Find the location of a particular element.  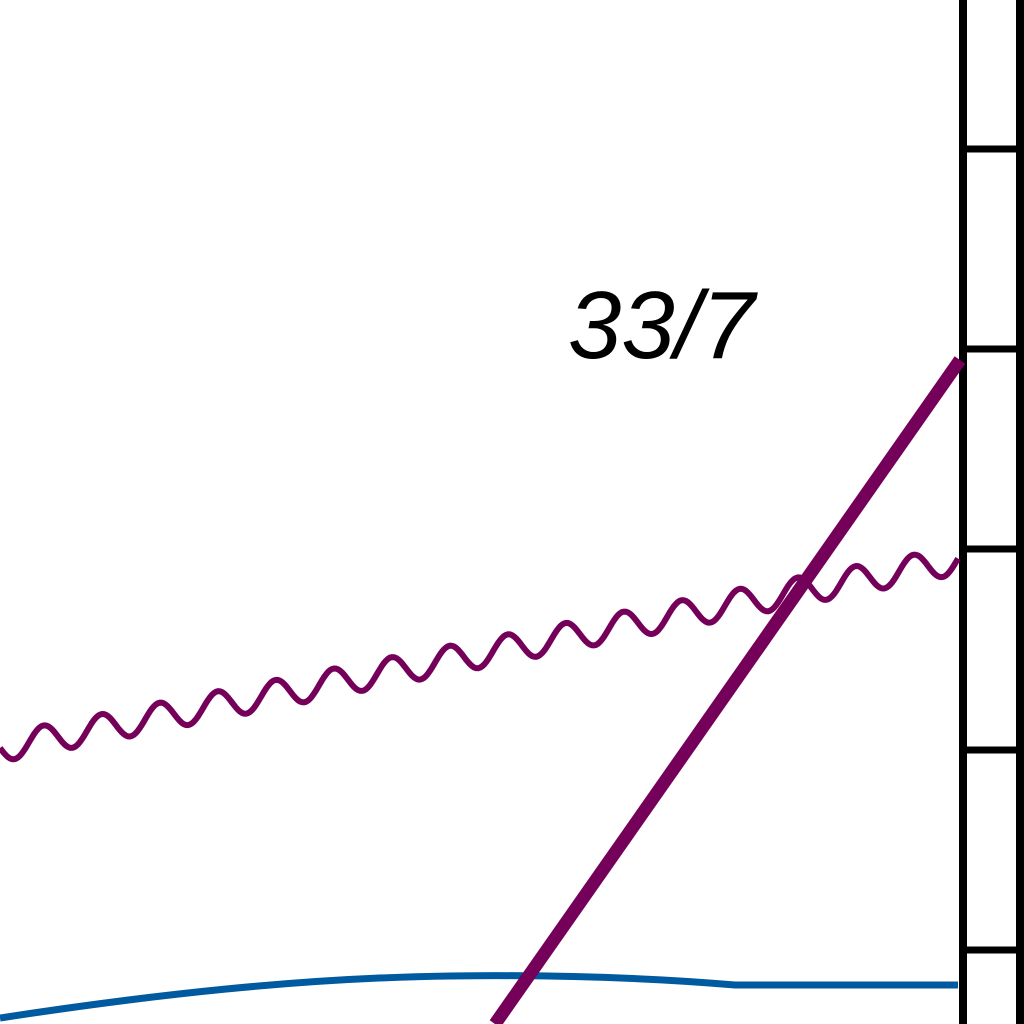

right-scale-frame is located at coordinates (991, 512).